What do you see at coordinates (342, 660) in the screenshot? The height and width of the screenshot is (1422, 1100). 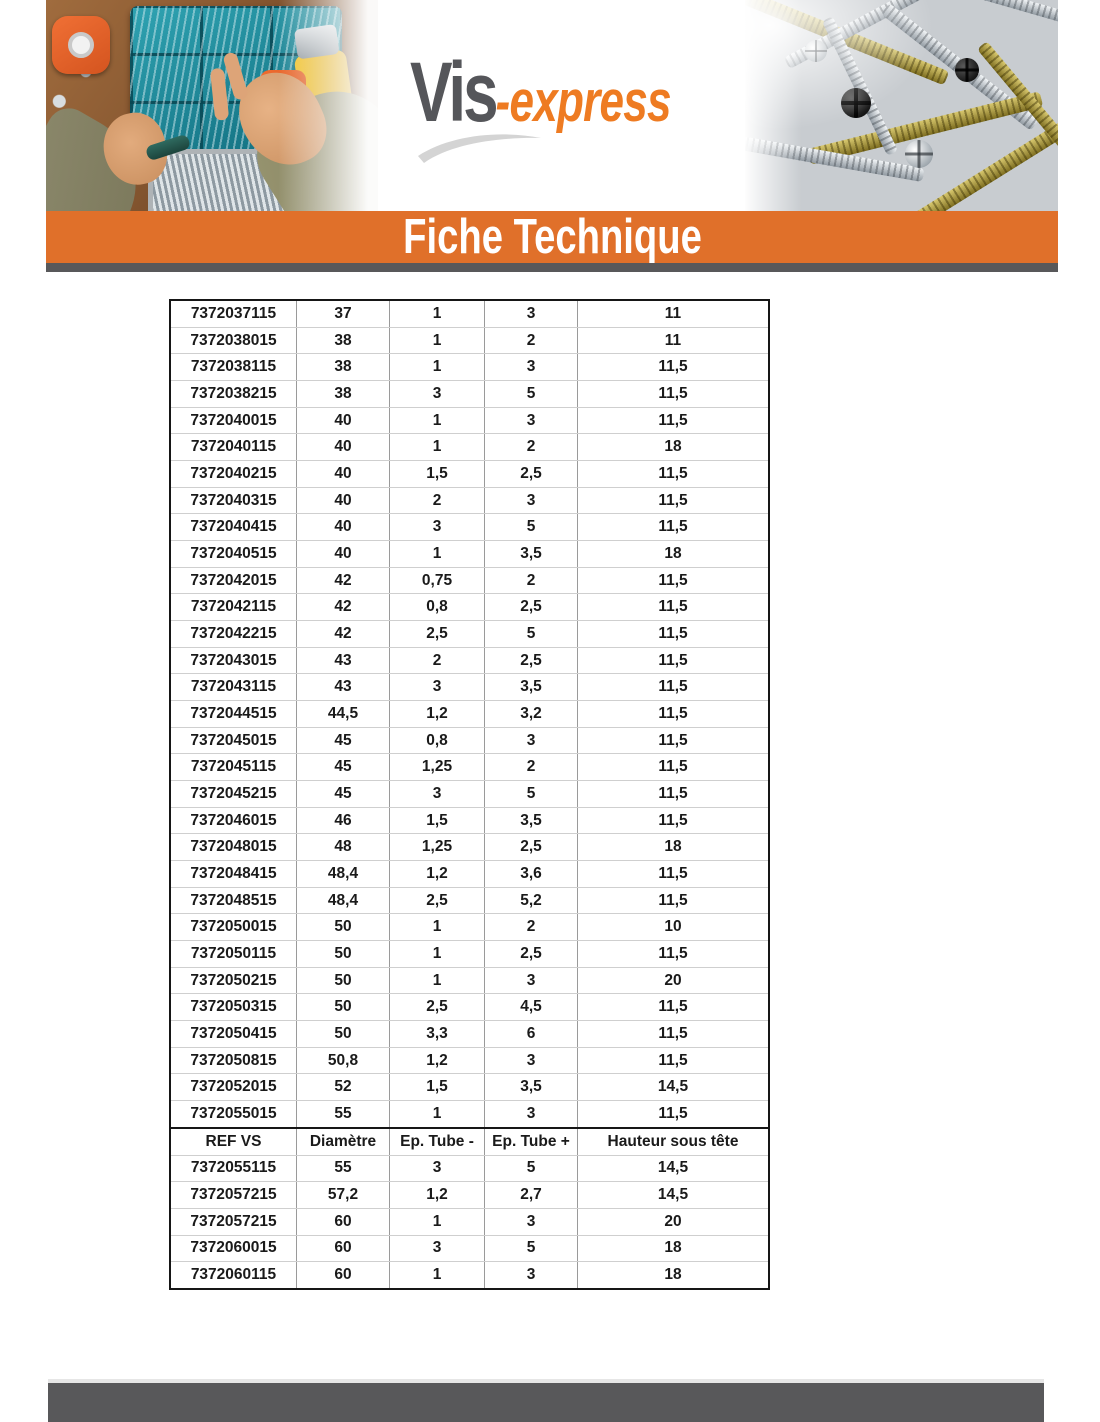 I see `table-cell: 43` at bounding box center [342, 660].